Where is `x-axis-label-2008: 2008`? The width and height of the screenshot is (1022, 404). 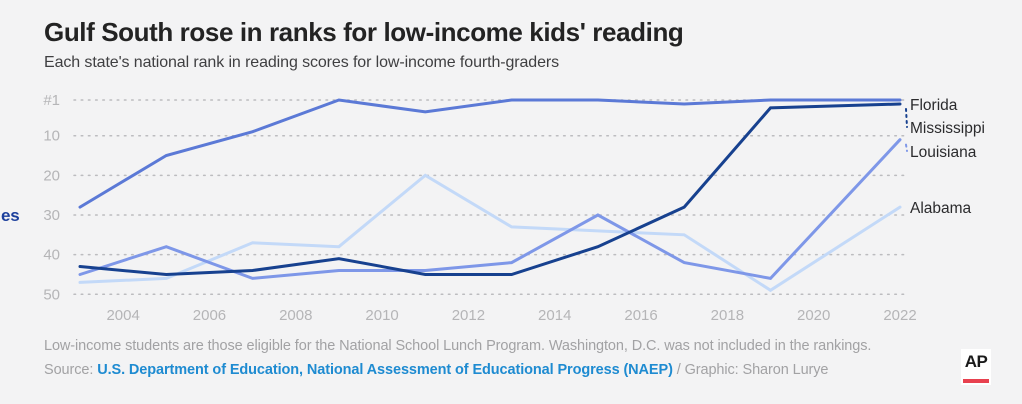
x-axis-label-2008: 2008 is located at coordinates (295, 315).